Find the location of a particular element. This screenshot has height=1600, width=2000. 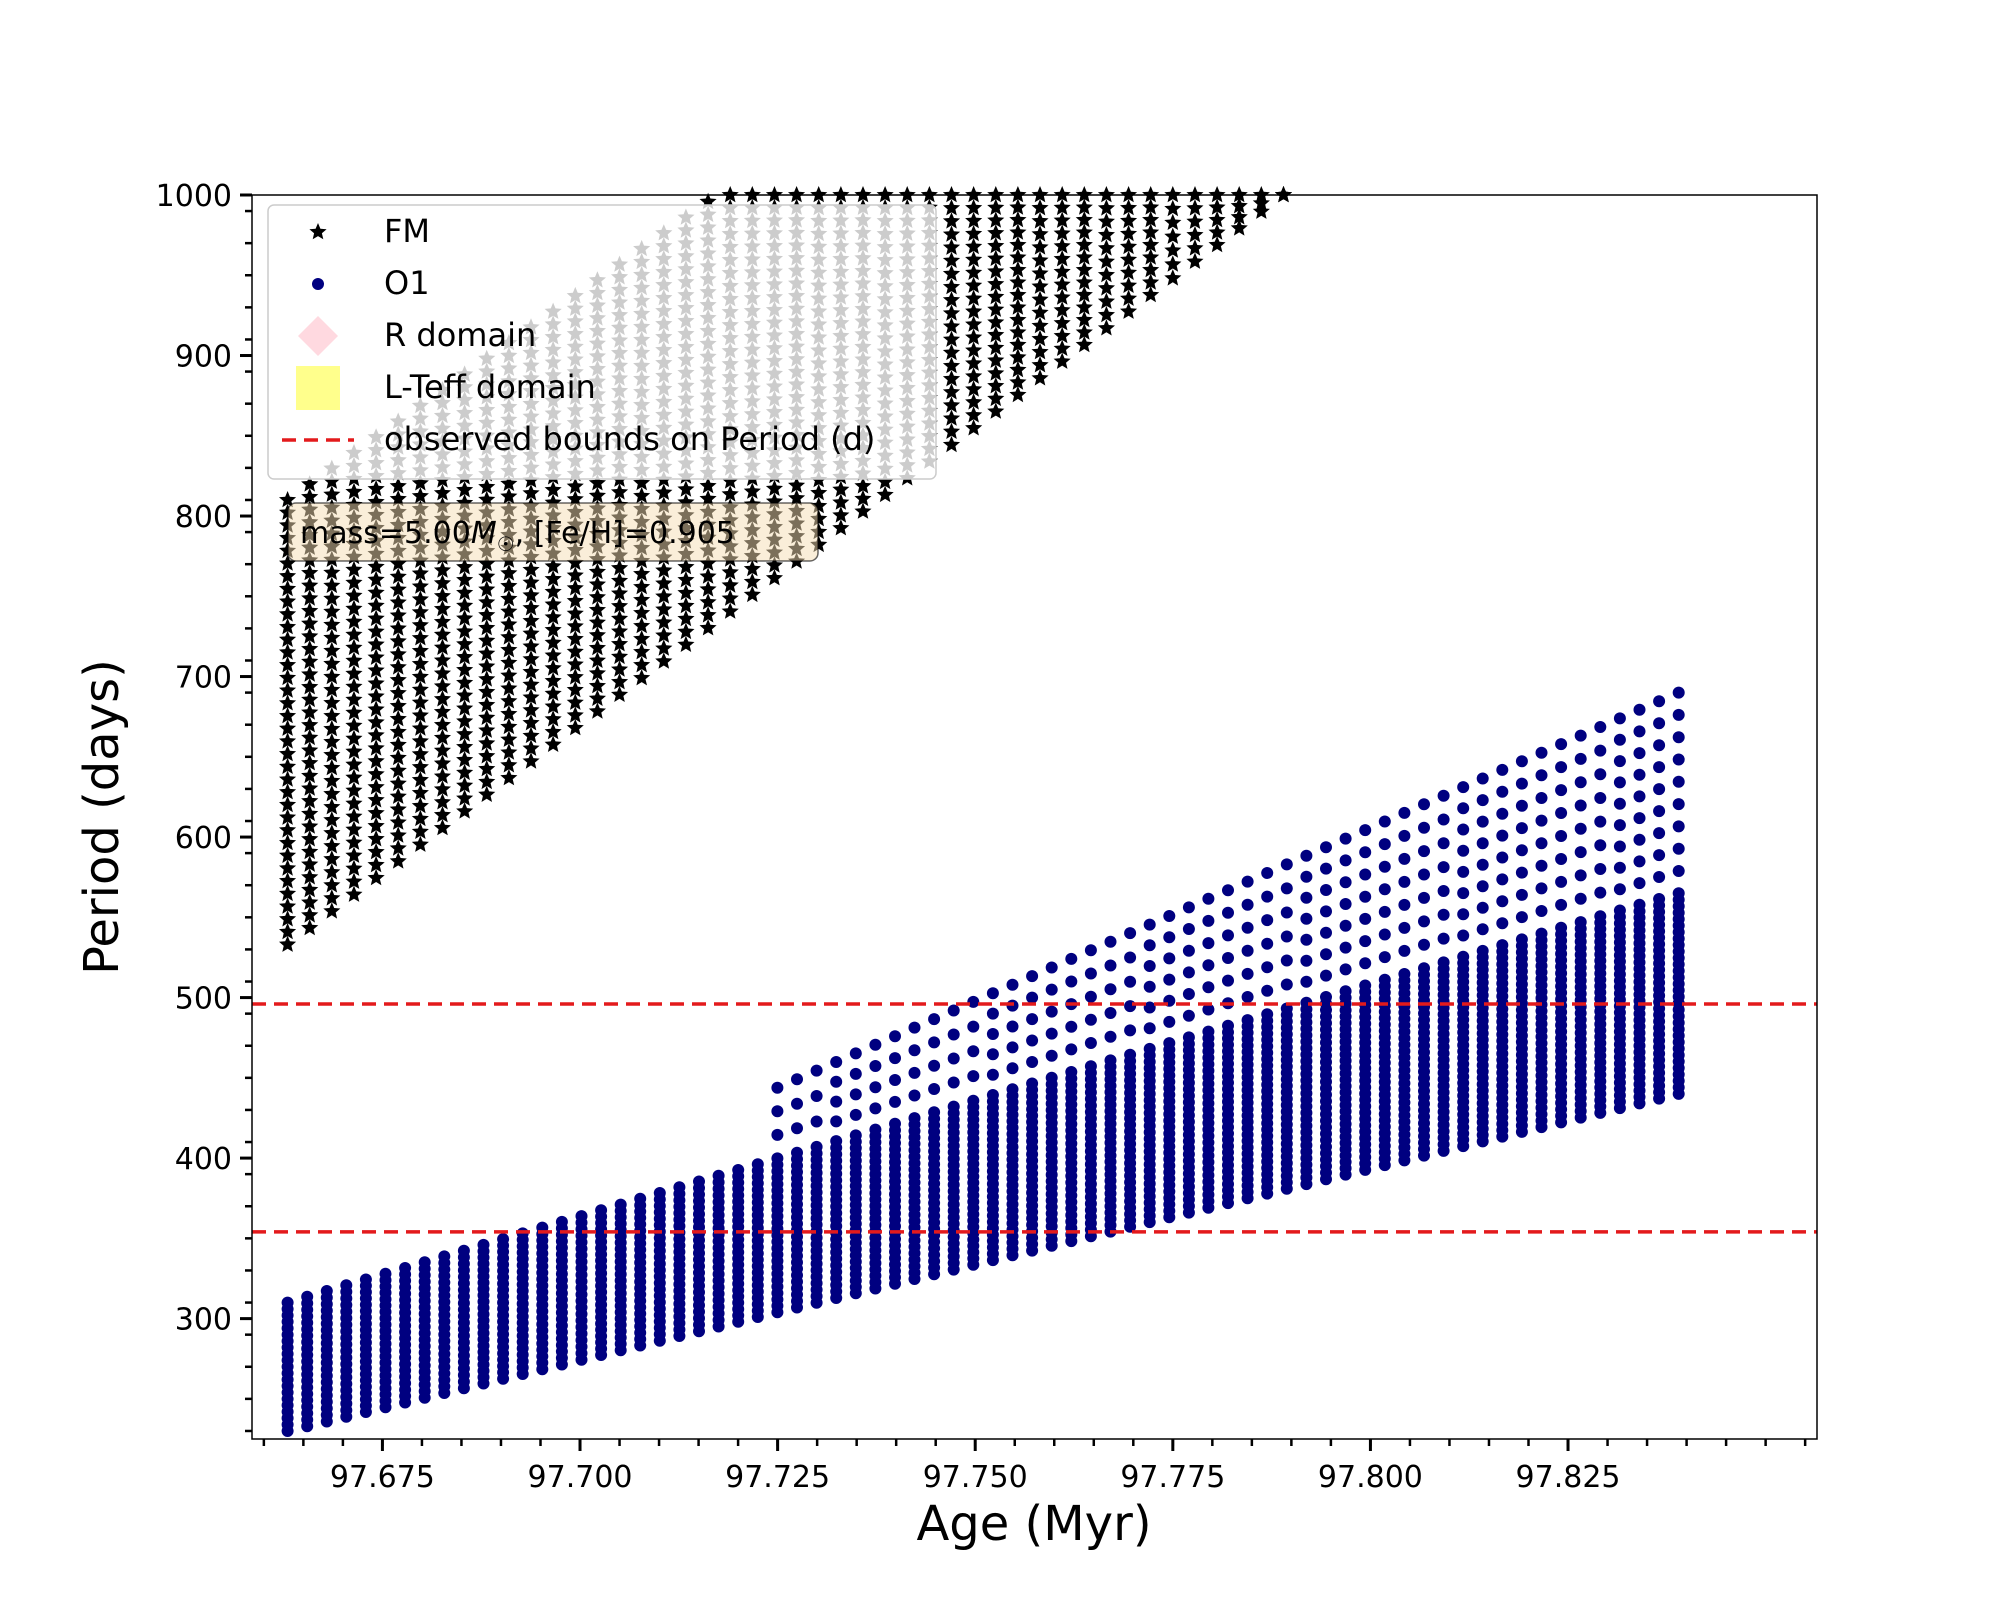

legend-marker is located at coordinates (318, 284).